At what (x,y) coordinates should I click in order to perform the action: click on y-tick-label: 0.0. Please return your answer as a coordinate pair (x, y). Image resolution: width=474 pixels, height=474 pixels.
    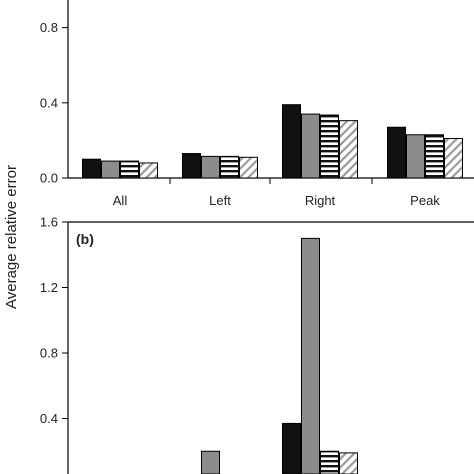
    Looking at the image, I should click on (49, 178).